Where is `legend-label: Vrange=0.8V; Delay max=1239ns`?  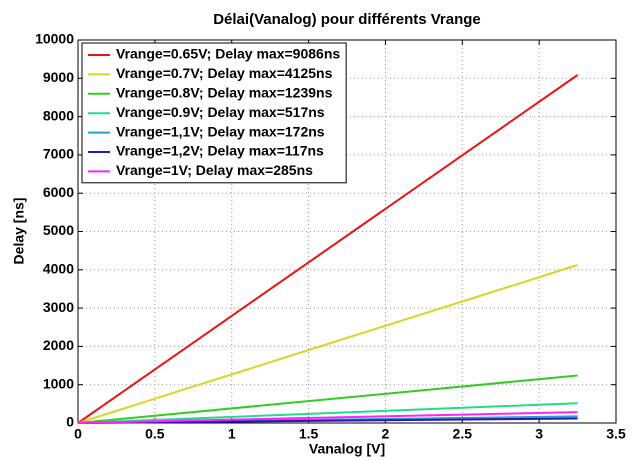 legend-label: Vrange=0.8V; Delay max=1239ns is located at coordinates (224, 93).